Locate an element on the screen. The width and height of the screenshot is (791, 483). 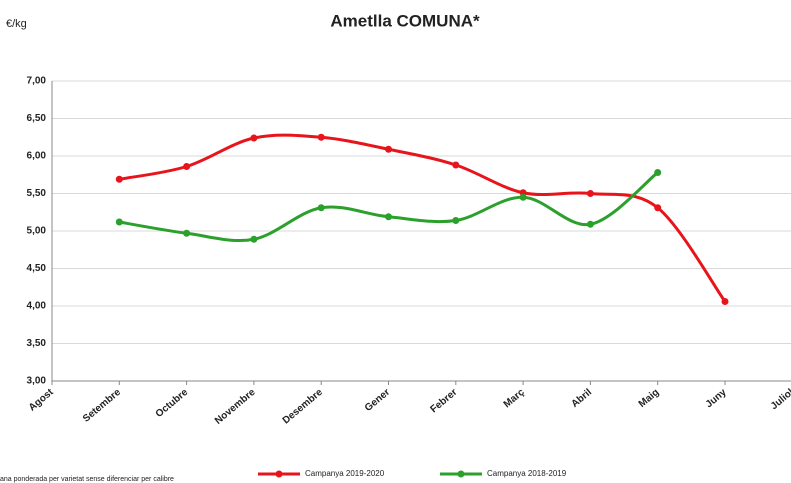
x-tick-label: Febrer is located at coordinates (444, 401).